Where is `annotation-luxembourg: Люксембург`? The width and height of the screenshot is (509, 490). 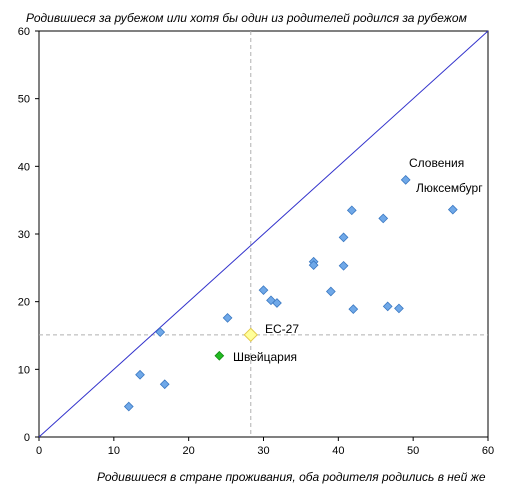
annotation-luxembourg: Люксембург is located at coordinates (449, 188).